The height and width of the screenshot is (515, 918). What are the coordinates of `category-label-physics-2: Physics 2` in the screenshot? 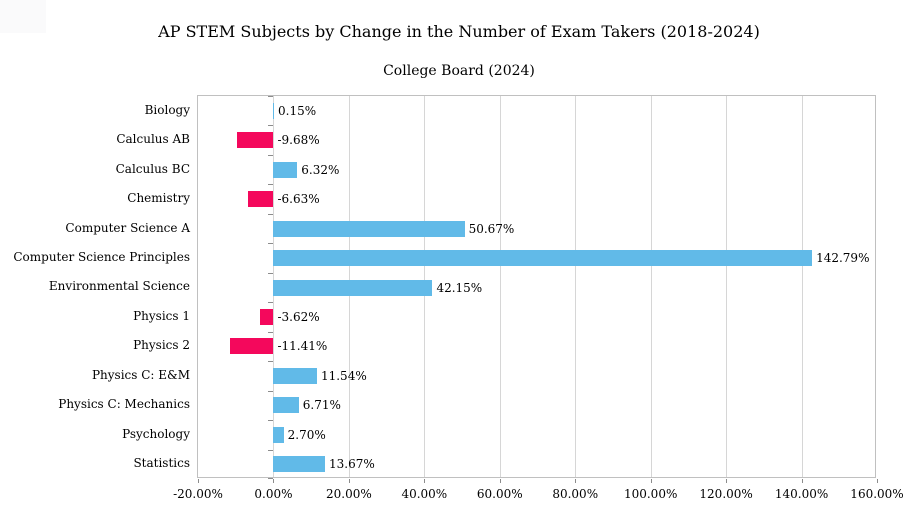 It's located at (161, 345).